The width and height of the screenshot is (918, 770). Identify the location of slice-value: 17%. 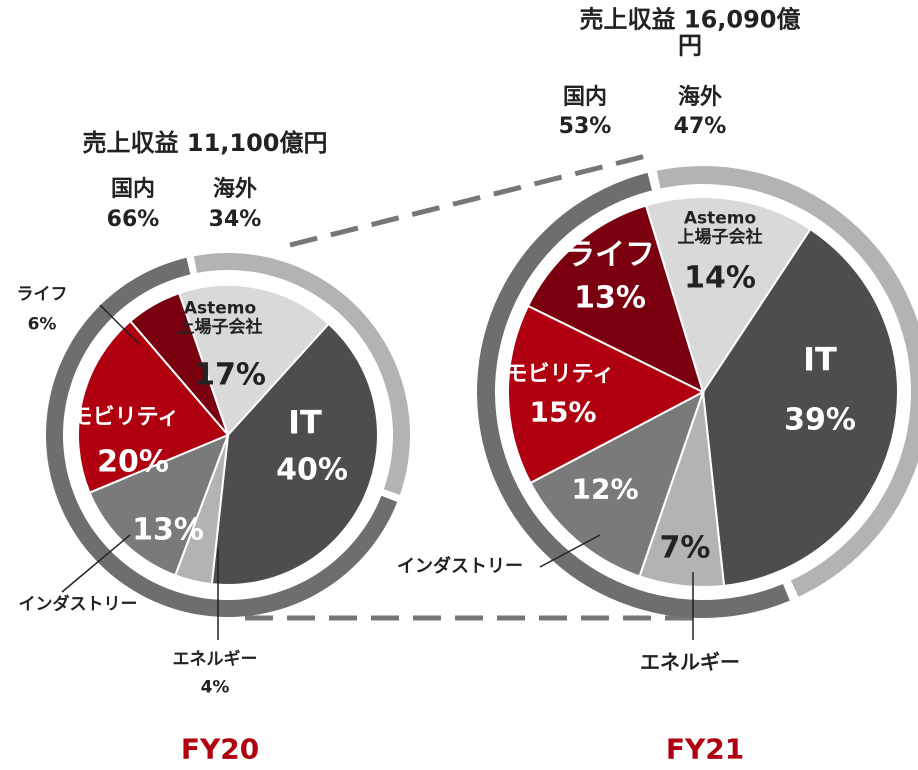
(230, 375).